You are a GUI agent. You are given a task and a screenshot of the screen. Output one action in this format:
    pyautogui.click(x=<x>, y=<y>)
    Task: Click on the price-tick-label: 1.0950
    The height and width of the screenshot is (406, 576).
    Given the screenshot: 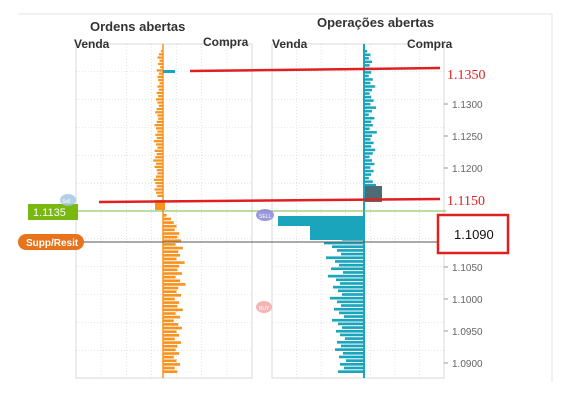 What is the action you would take?
    pyautogui.click(x=467, y=332)
    